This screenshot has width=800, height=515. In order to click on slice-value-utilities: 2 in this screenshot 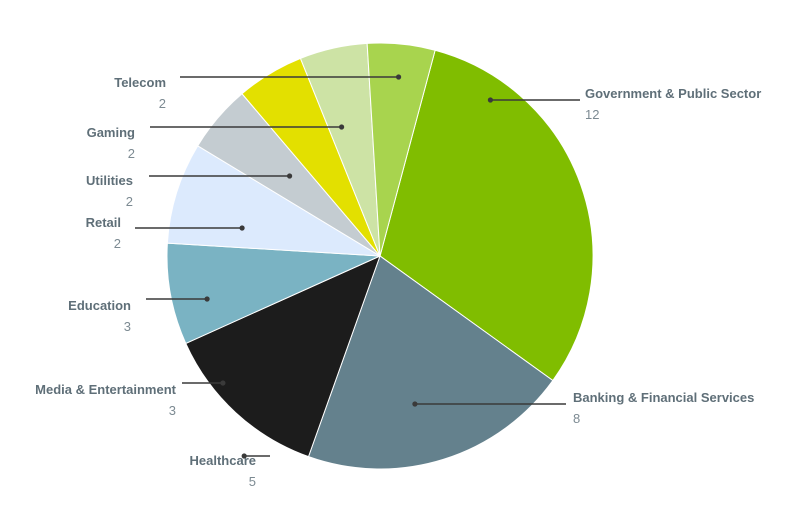, I will do `click(129, 201)`.